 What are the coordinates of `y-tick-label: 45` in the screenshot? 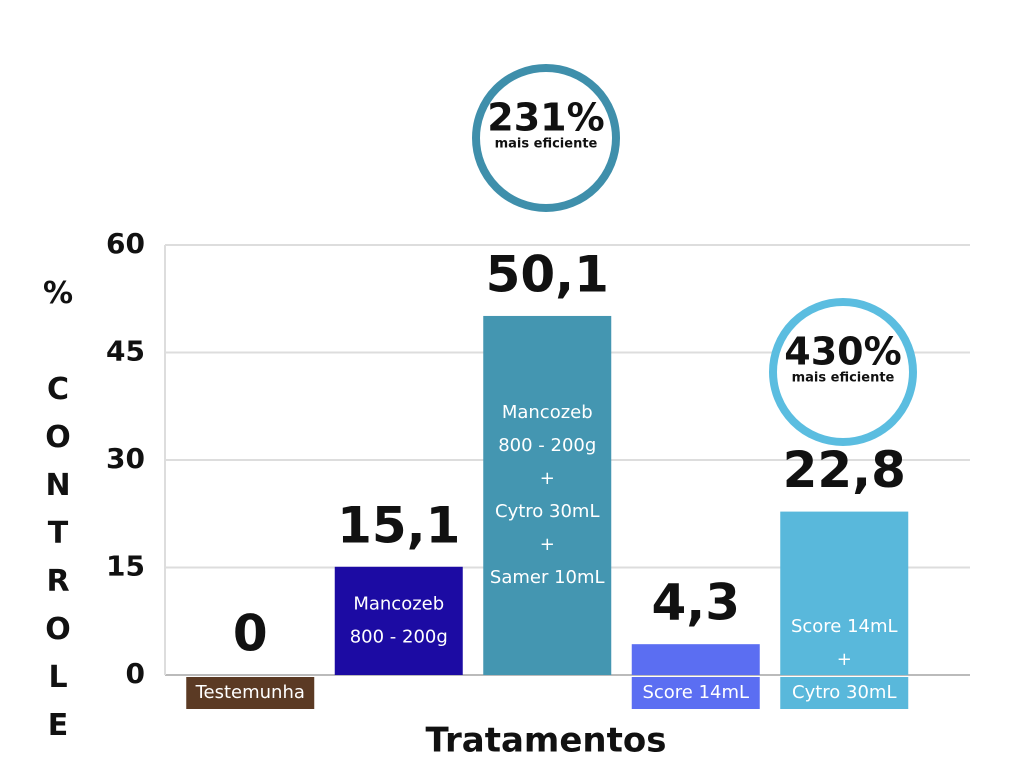 It's located at (125, 351).